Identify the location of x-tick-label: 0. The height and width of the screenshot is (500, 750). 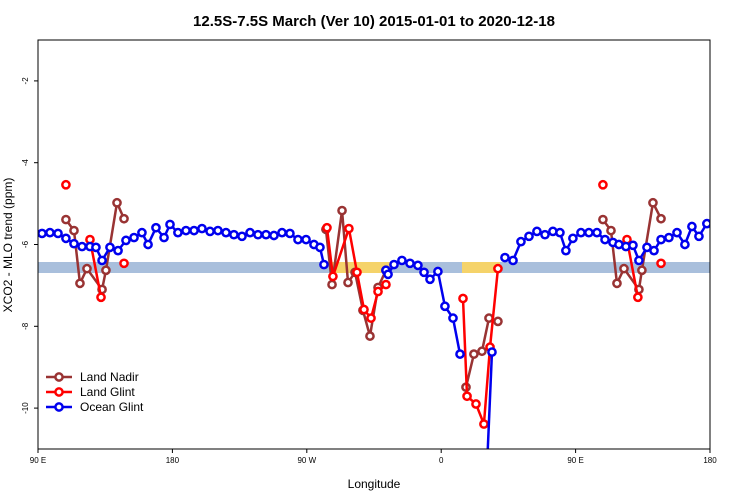
(441, 460).